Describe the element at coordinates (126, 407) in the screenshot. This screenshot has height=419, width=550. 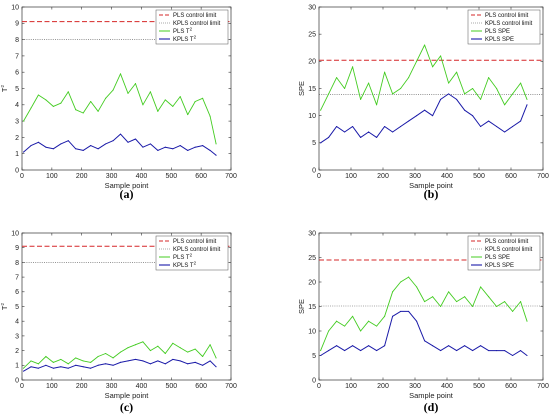
I see `panel-caption: (c)` at that location.